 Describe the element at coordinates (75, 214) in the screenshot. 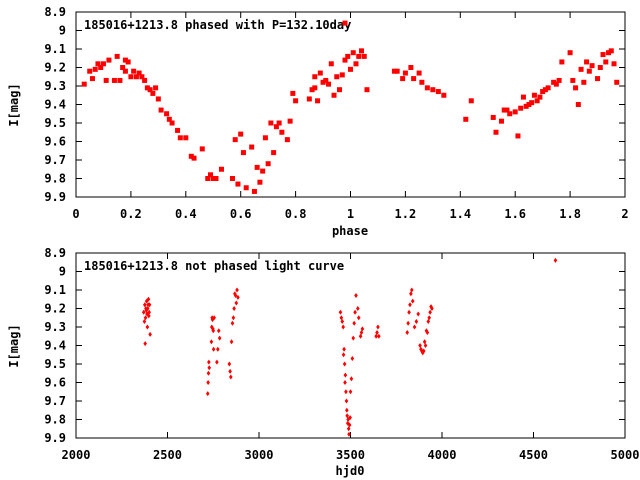

I see `x-tick-label: 0` at that location.